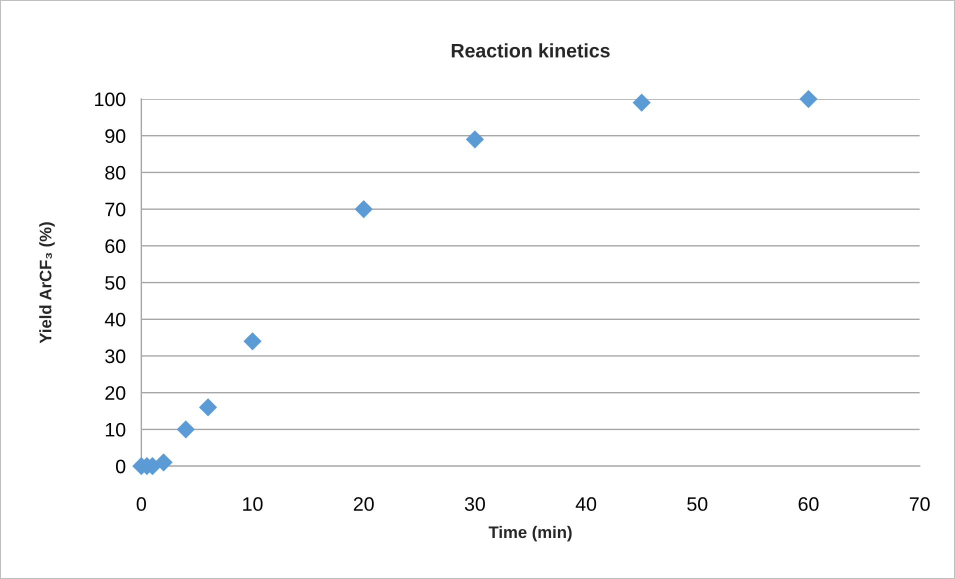 The height and width of the screenshot is (579, 955). What do you see at coordinates (697, 504) in the screenshot?
I see `x-tick-label: 50` at bounding box center [697, 504].